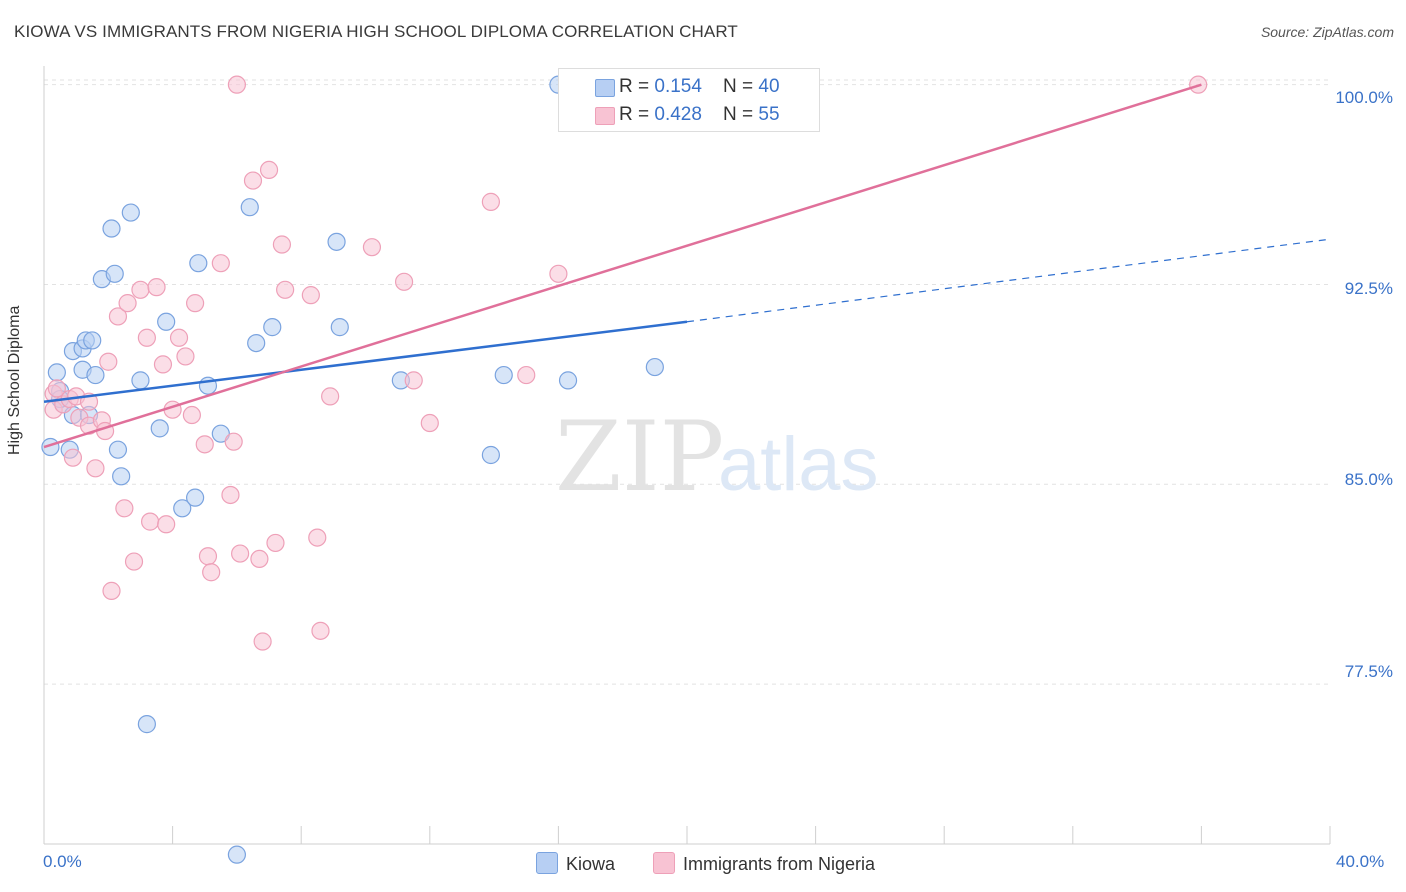 The height and width of the screenshot is (892, 1406). What do you see at coordinates (365, 361) in the screenshot?
I see `kiowa-trend-line` at bounding box center [365, 361].